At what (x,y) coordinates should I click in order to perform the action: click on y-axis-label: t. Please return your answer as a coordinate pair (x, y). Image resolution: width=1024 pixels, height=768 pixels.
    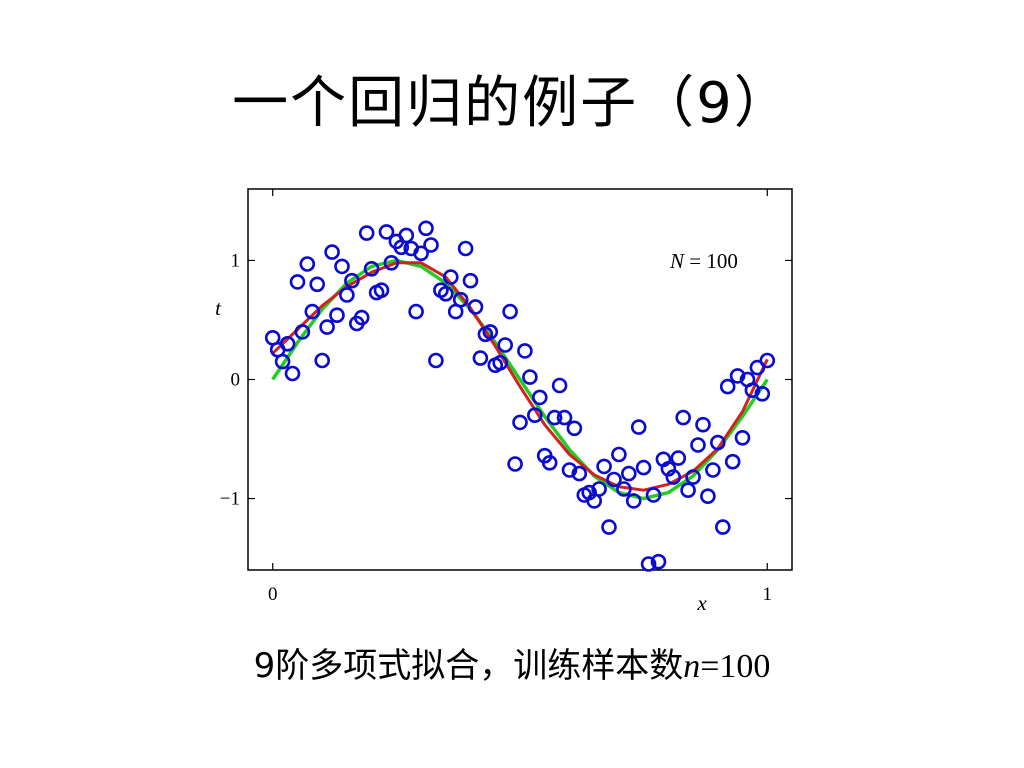
    Looking at the image, I should click on (218, 308).